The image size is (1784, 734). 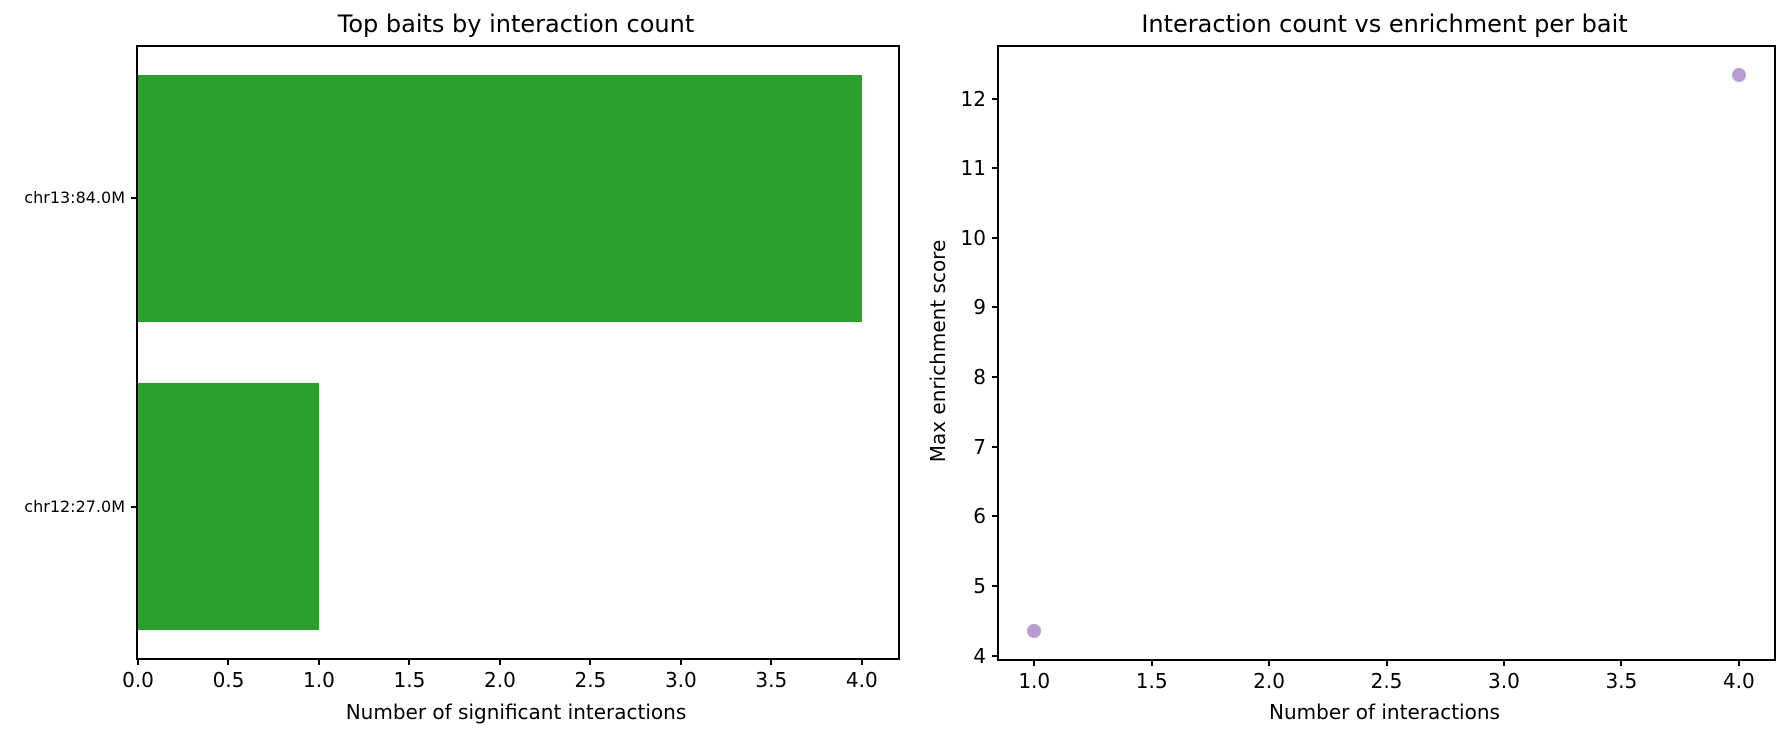 I want to click on category-tick-label: chr12:27.0M, so click(x=74, y=506).